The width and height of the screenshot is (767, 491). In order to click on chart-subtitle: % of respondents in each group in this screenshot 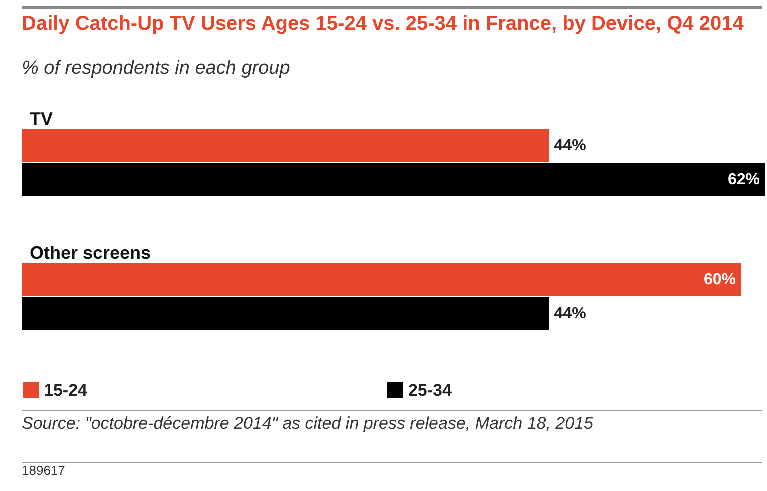, I will do `click(156, 69)`.